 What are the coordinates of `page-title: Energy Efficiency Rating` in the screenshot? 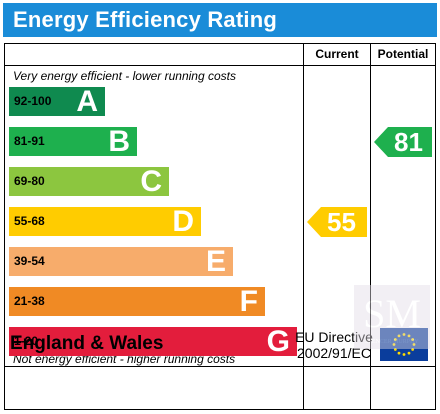 It's located at (145, 19).